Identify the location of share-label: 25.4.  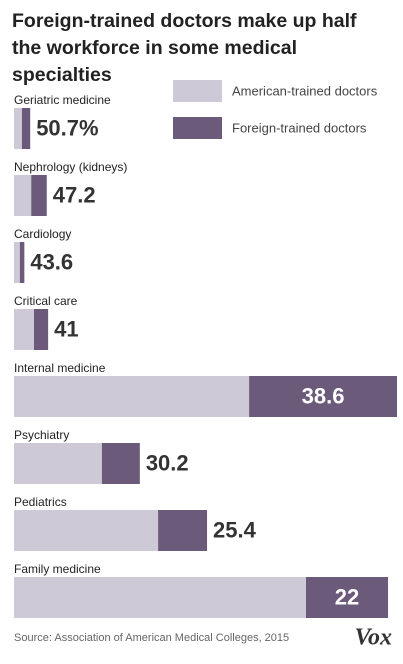
(235, 529).